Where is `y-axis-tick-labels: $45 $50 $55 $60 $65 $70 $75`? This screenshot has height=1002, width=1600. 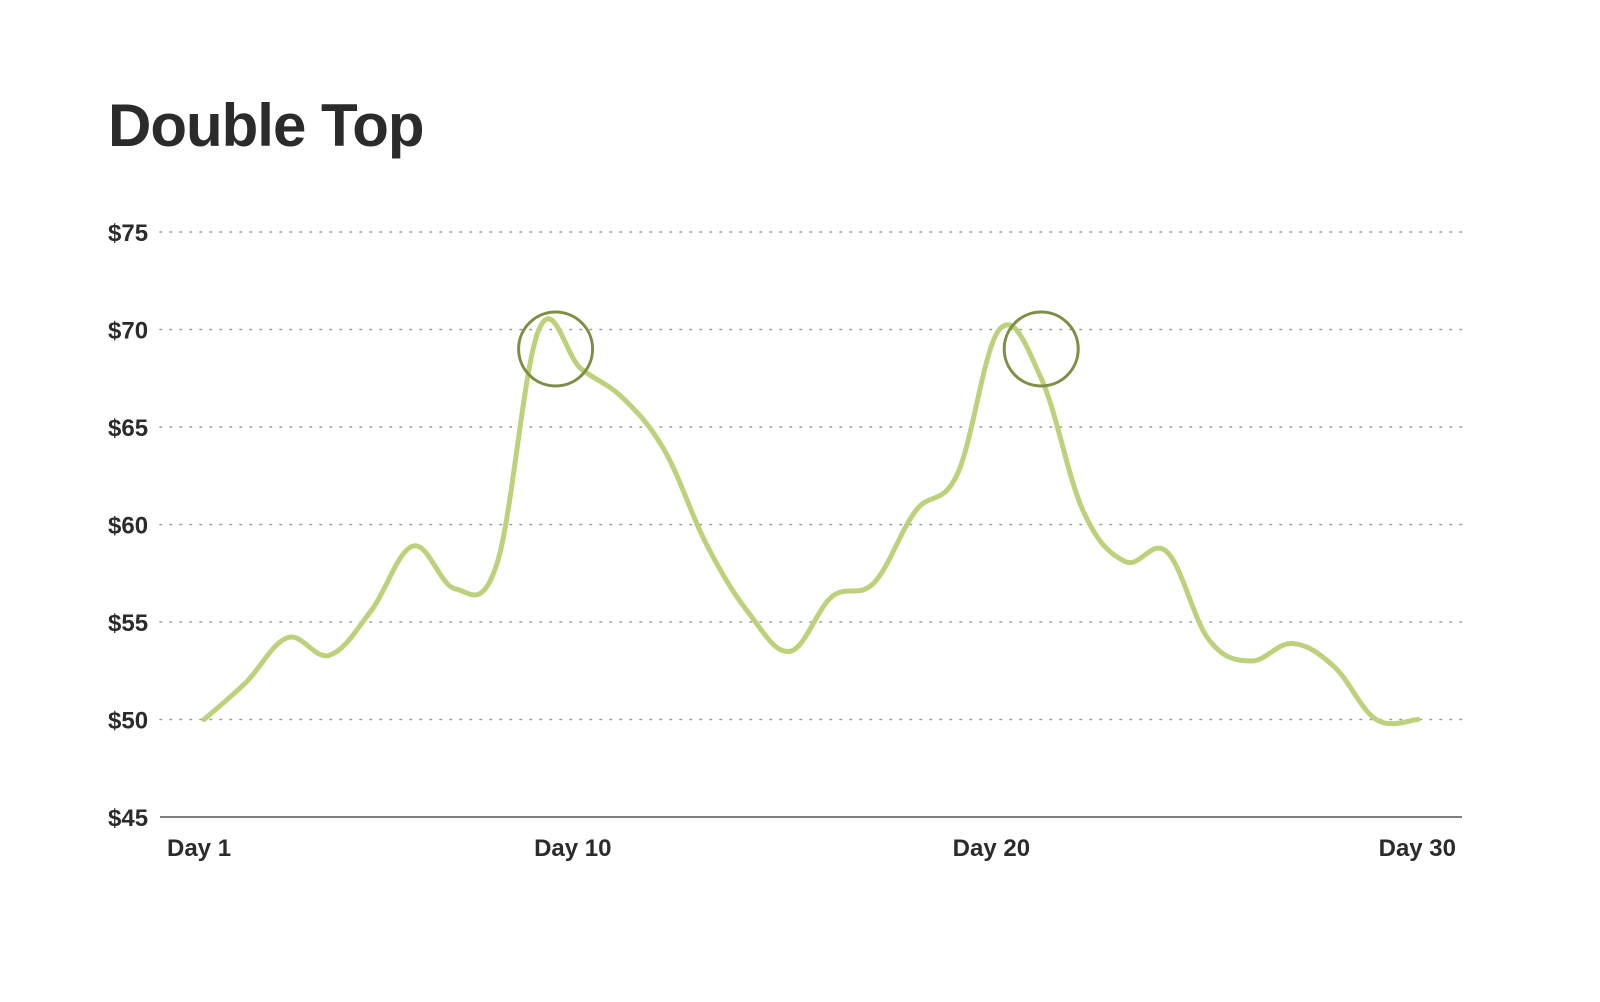 y-axis-tick-labels: $45 $50 $55 $60 $65 $70 $75 is located at coordinates (128, 526).